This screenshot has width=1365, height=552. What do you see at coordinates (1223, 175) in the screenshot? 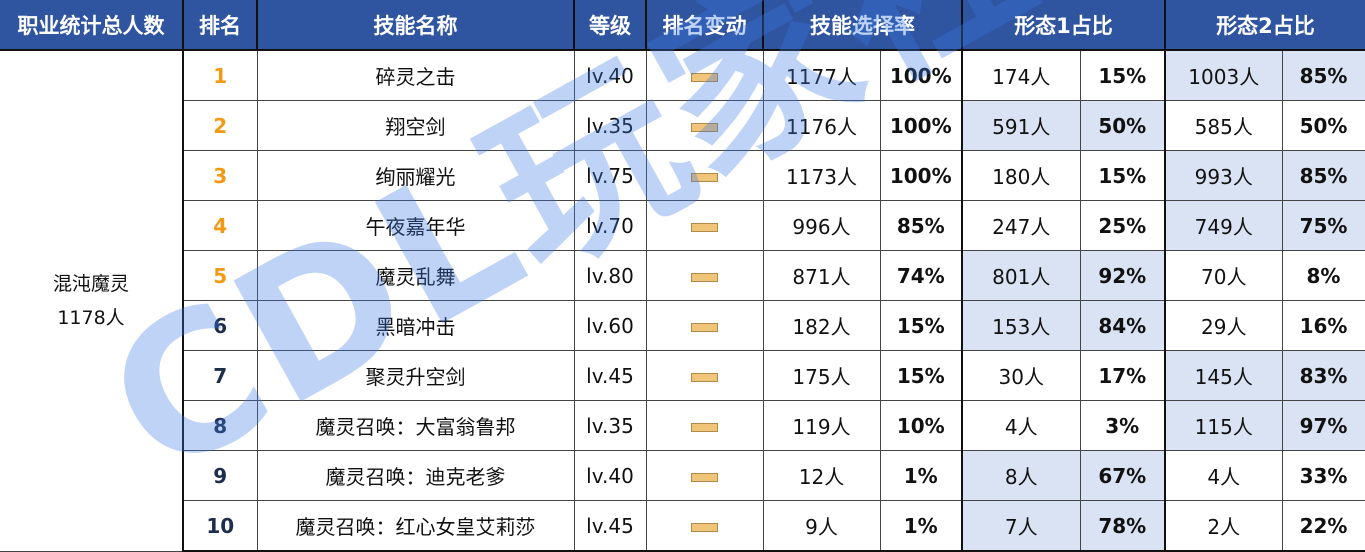
I see `form2-count: 993人` at bounding box center [1223, 175].